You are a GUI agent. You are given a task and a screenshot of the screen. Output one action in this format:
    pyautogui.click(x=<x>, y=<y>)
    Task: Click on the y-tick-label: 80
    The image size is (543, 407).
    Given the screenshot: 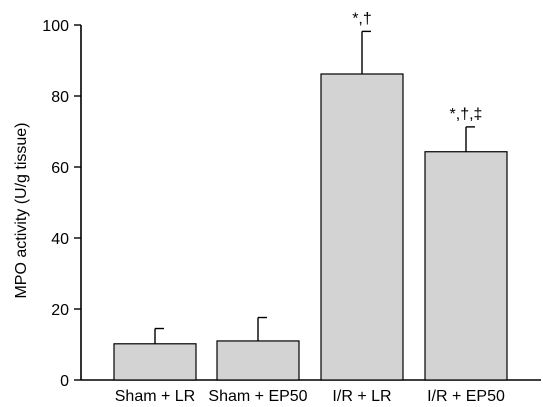 What is the action you would take?
    pyautogui.click(x=60, y=97)
    